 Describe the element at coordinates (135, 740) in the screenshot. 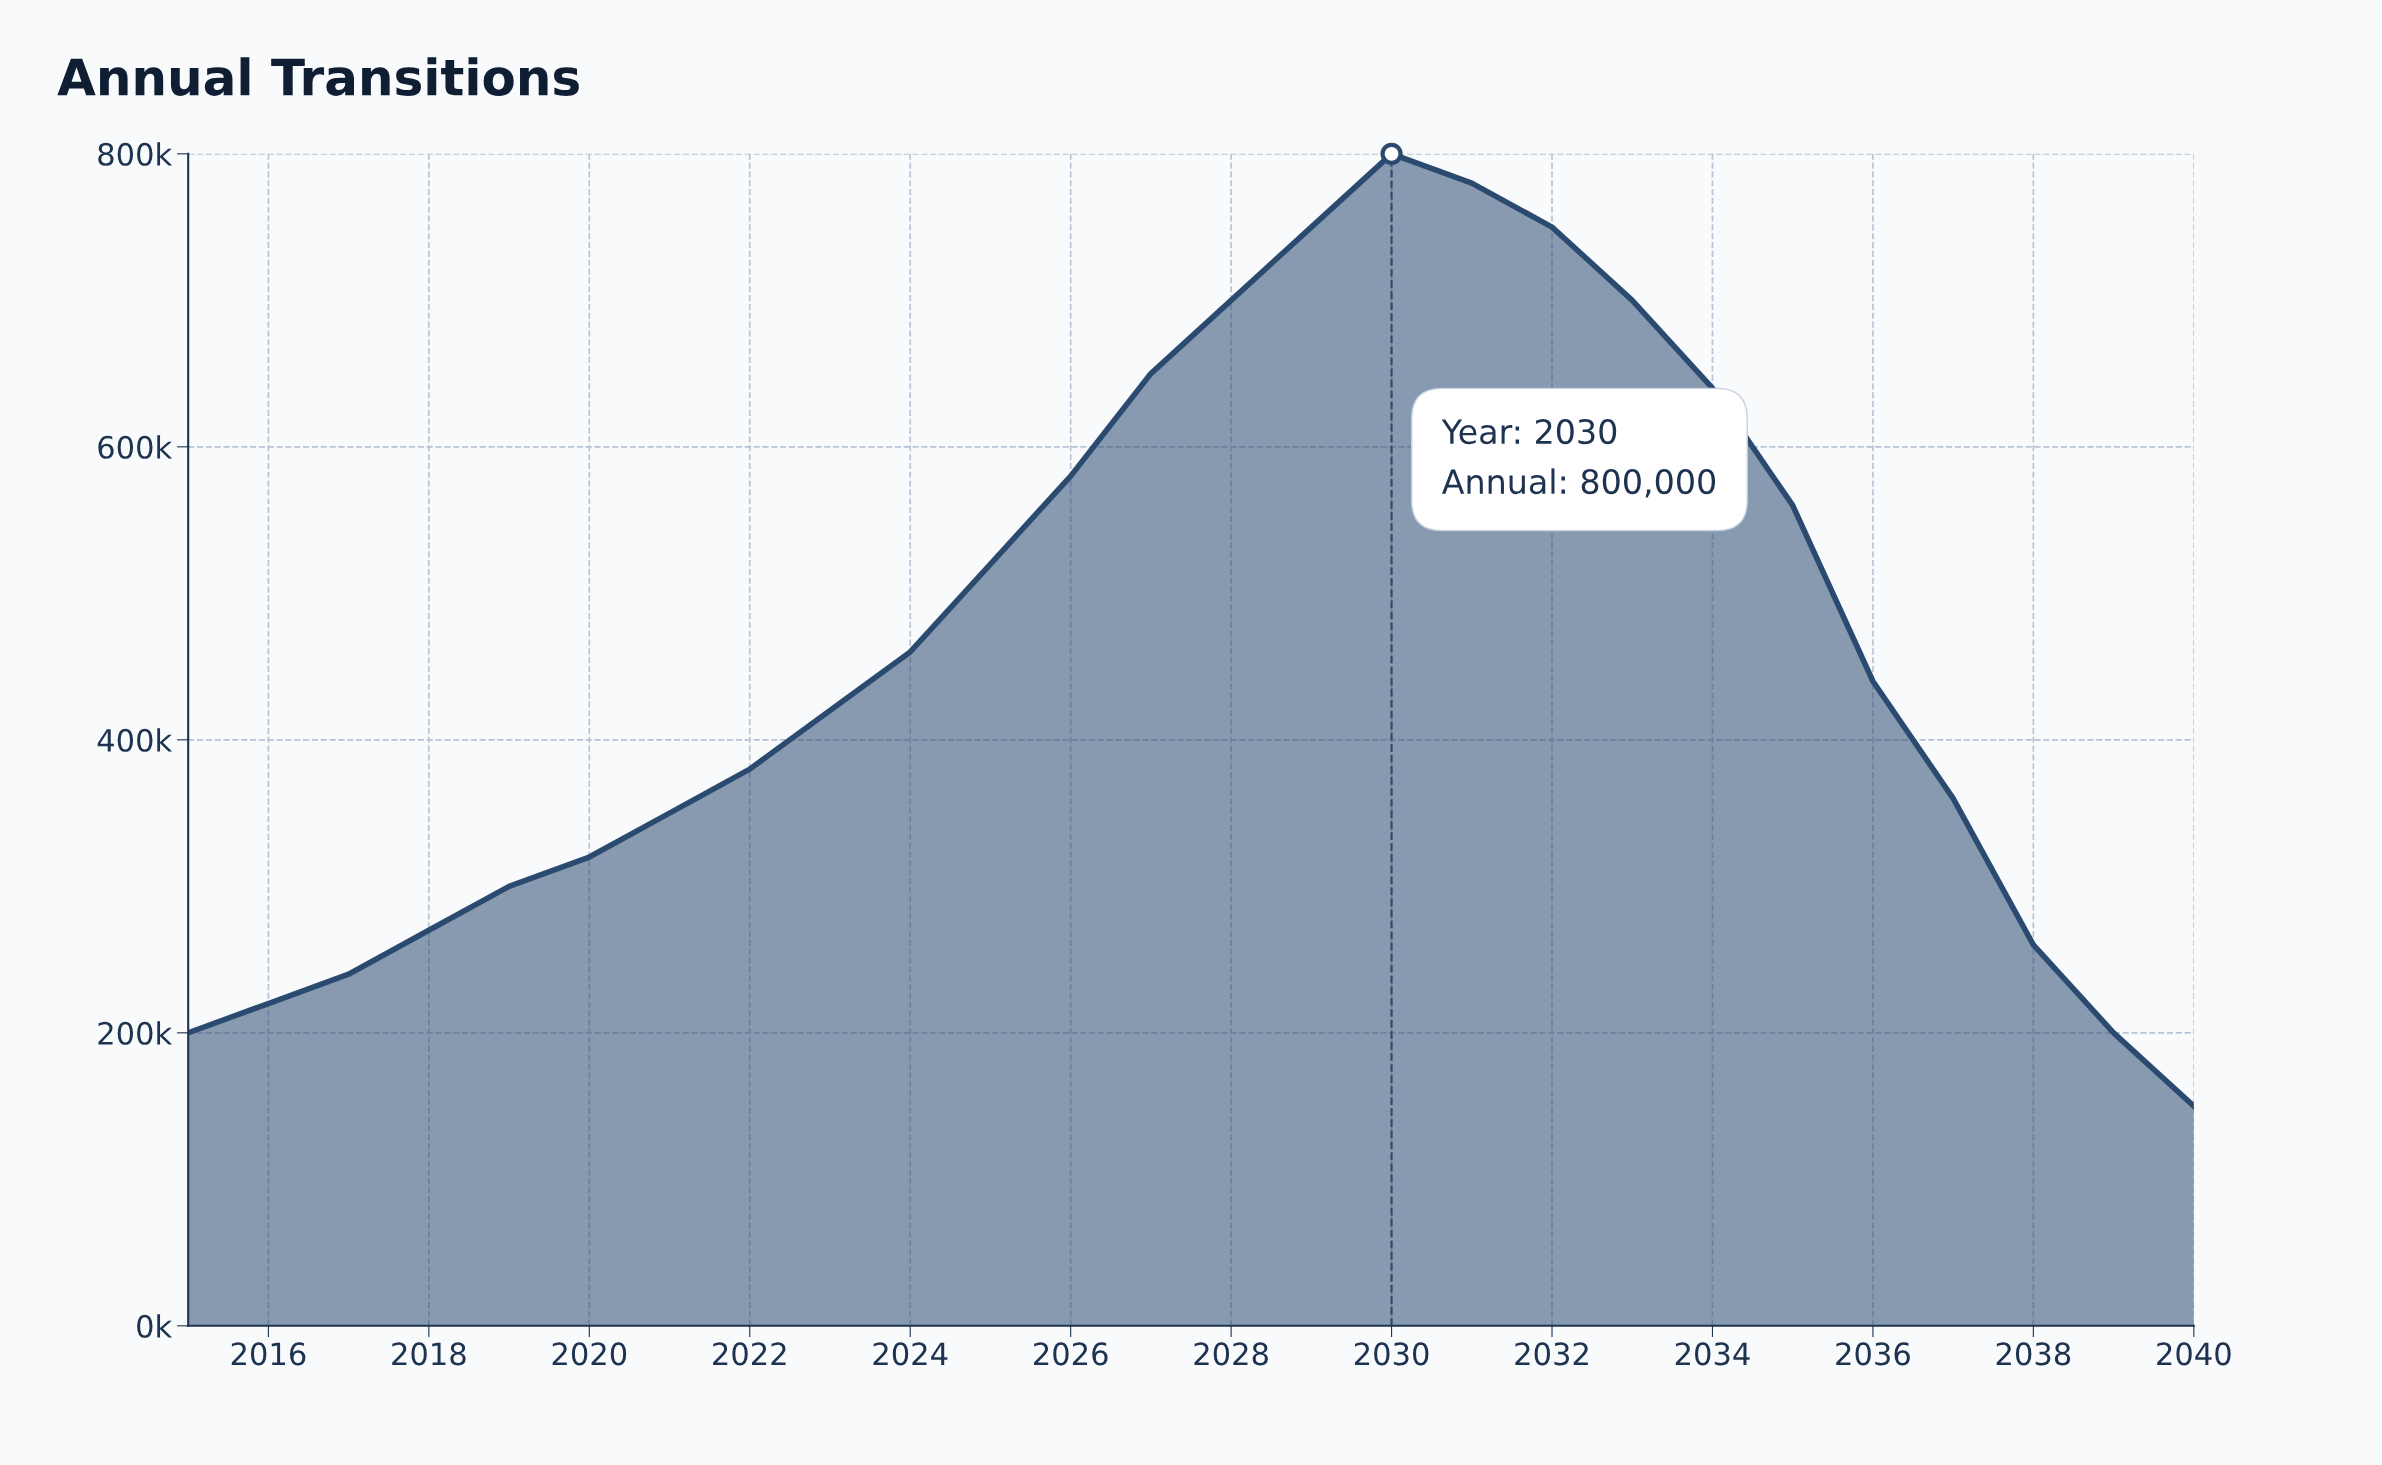

I see `y-tick-label: 400k` at that location.